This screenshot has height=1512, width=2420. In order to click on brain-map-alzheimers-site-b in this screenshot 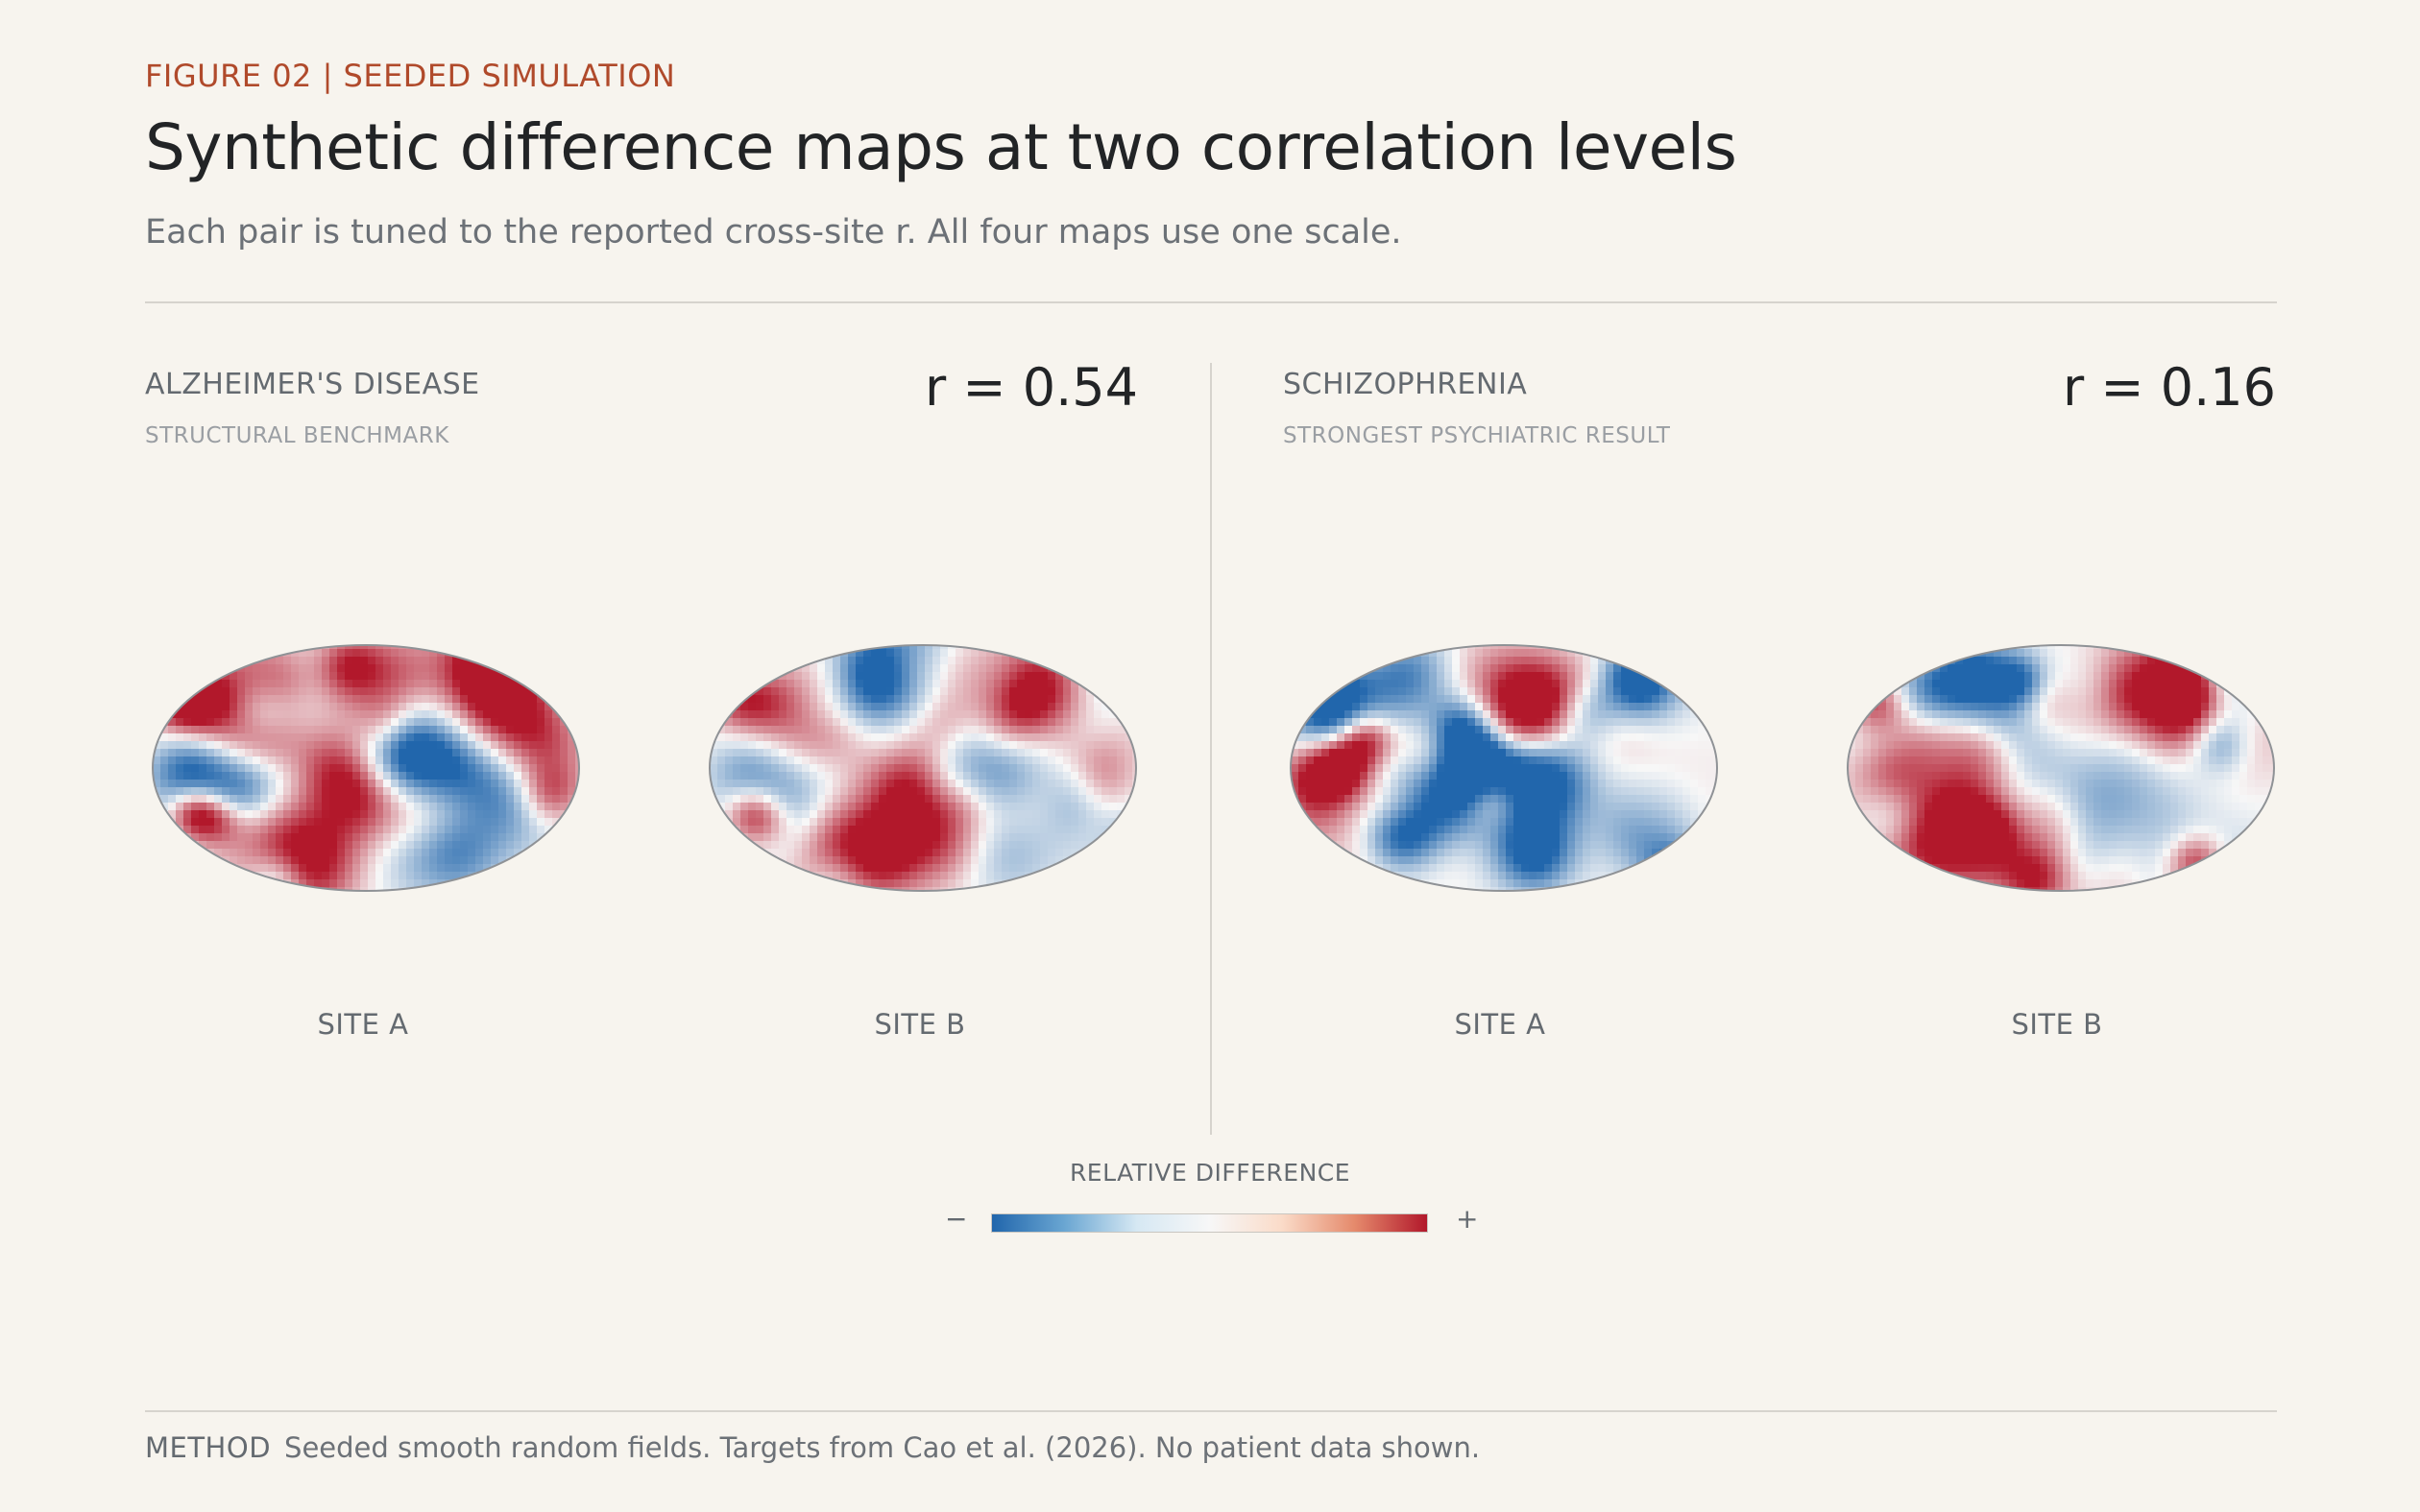, I will do `click(923, 768)`.